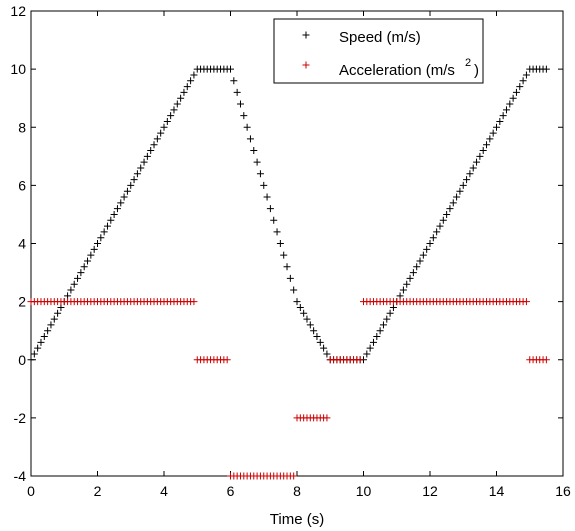 This screenshot has width=575, height=531. What do you see at coordinates (306, 65) in the screenshot?
I see `legend-marker-acceleration` at bounding box center [306, 65].